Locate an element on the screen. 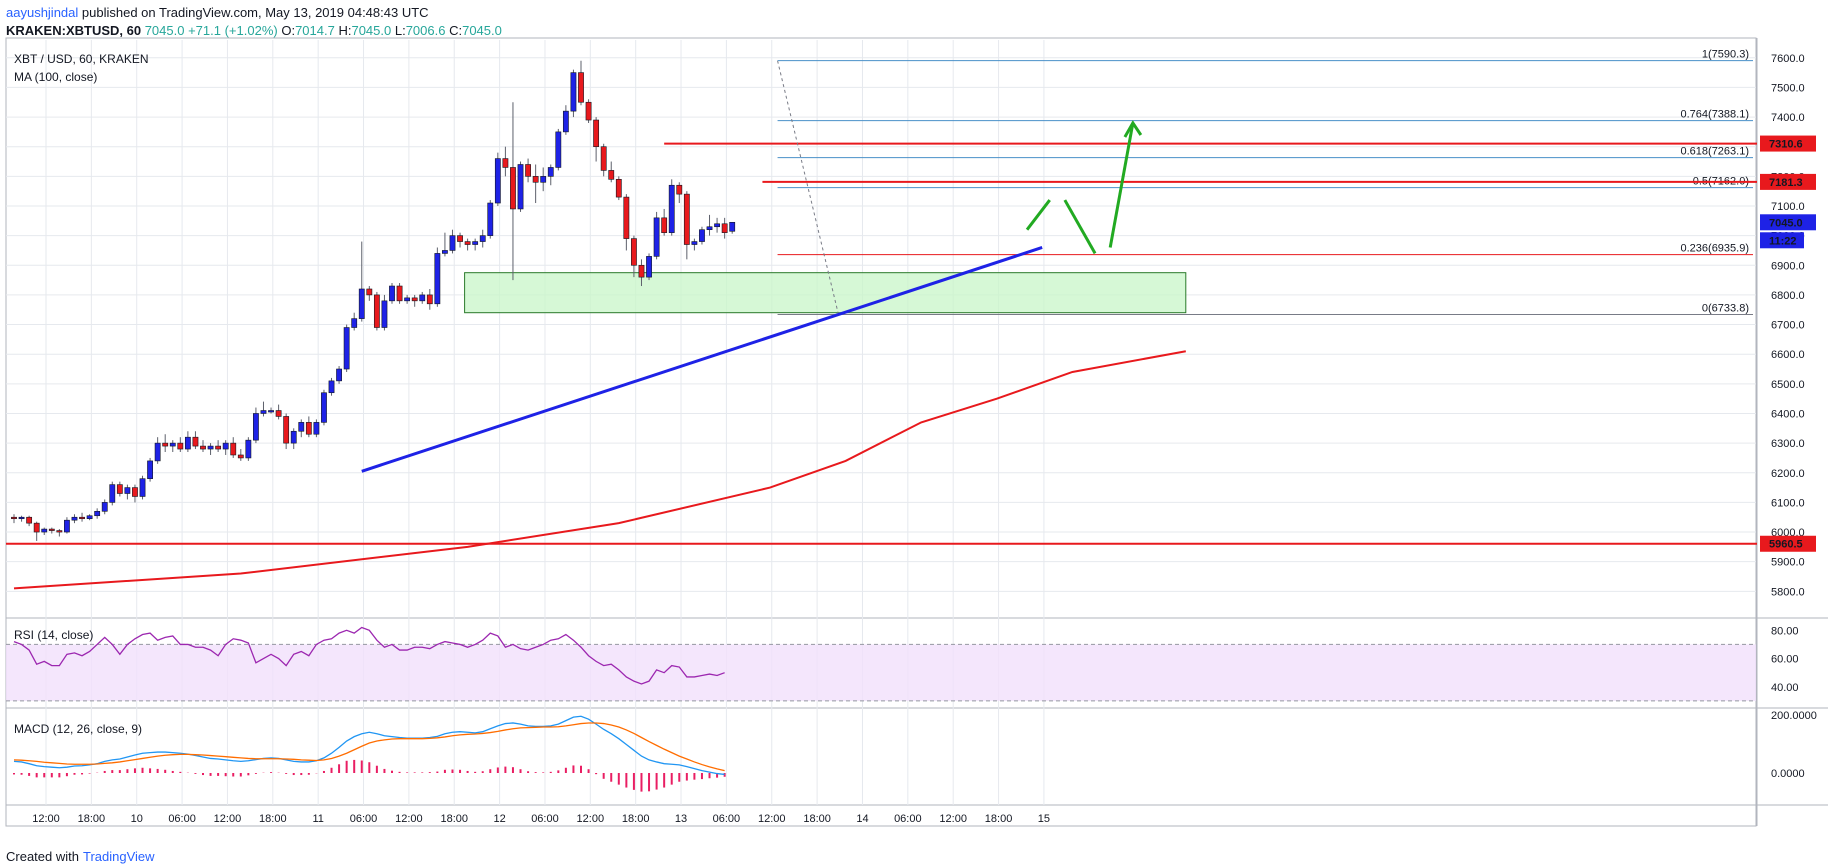 This screenshot has height=868, width=1828. y-tick-label: 6600.0 is located at coordinates (1788, 355).